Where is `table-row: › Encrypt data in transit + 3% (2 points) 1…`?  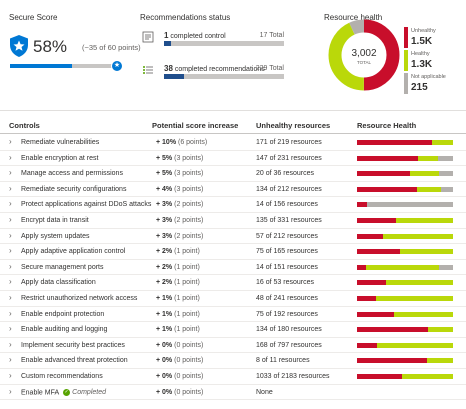
table-row: › Encrypt data in transit + 3% (2 points) 1… is located at coordinates (233, 221).